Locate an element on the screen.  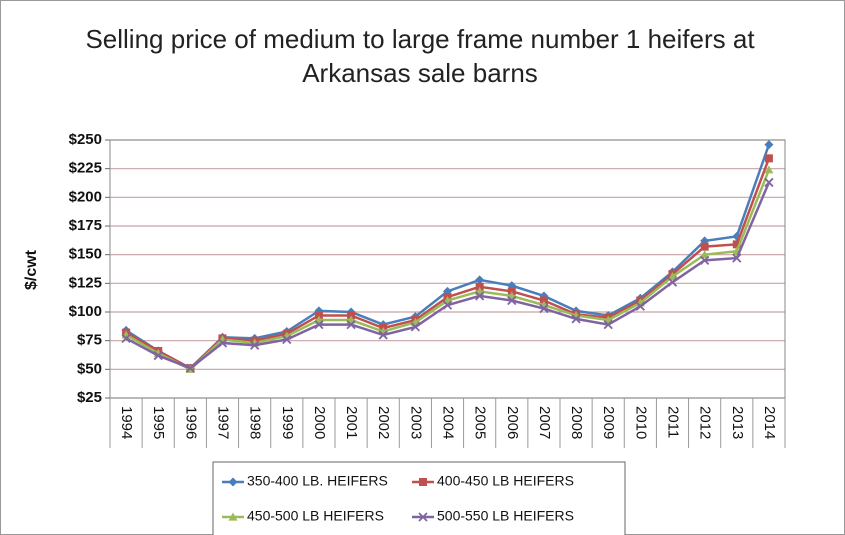
y-tick-label: $200 is located at coordinates (85, 196).